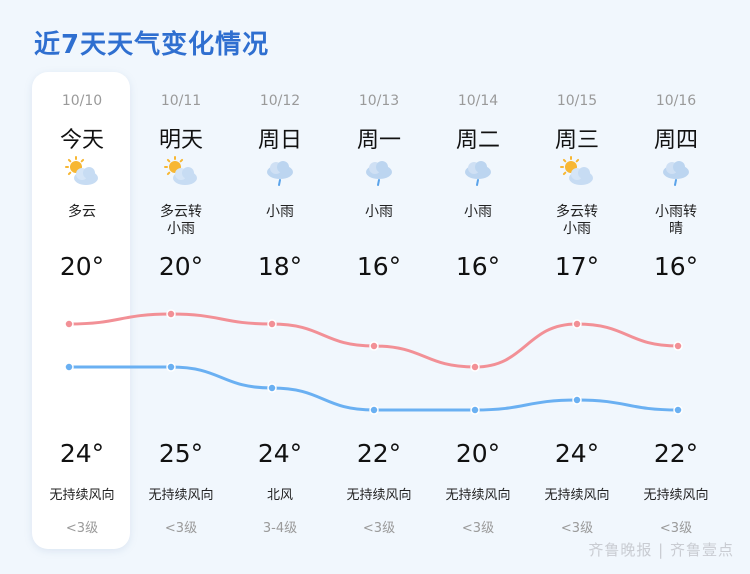 The height and width of the screenshot is (574, 750). What do you see at coordinates (577, 101) in the screenshot?
I see `date-label: 10/15` at bounding box center [577, 101].